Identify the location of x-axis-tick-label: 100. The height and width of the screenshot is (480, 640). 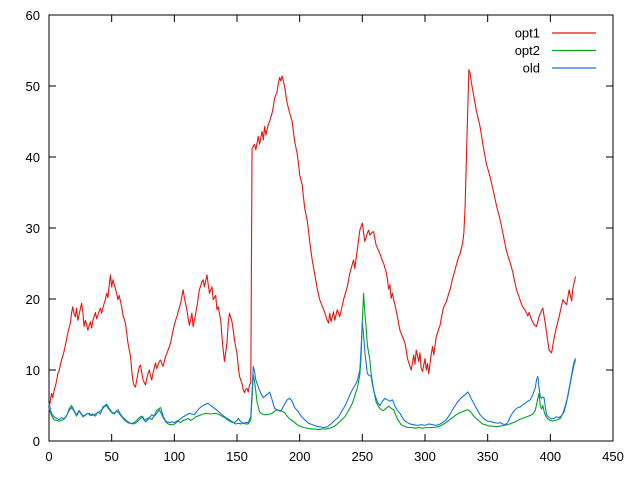
(174, 456).